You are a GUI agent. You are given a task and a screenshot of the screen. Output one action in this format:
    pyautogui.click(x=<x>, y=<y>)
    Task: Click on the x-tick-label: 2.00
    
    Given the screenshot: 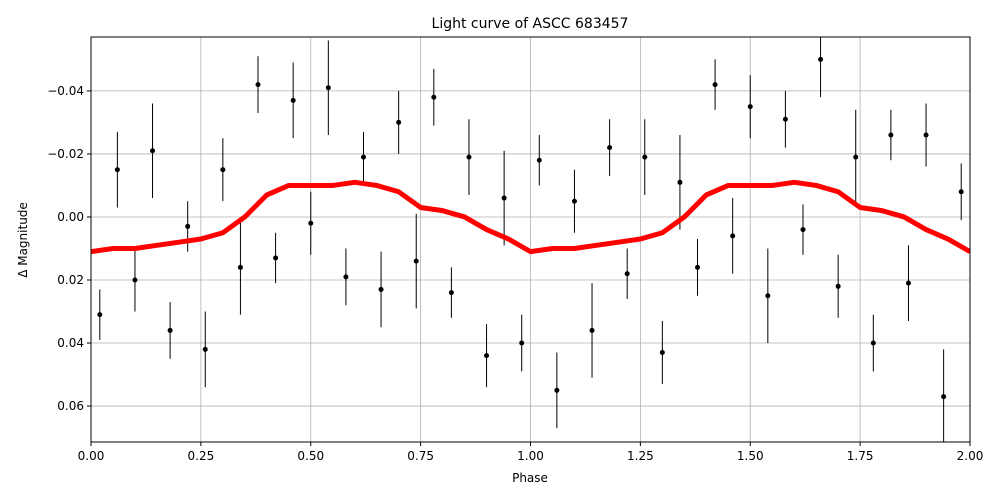 What is the action you would take?
    pyautogui.click(x=970, y=456)
    